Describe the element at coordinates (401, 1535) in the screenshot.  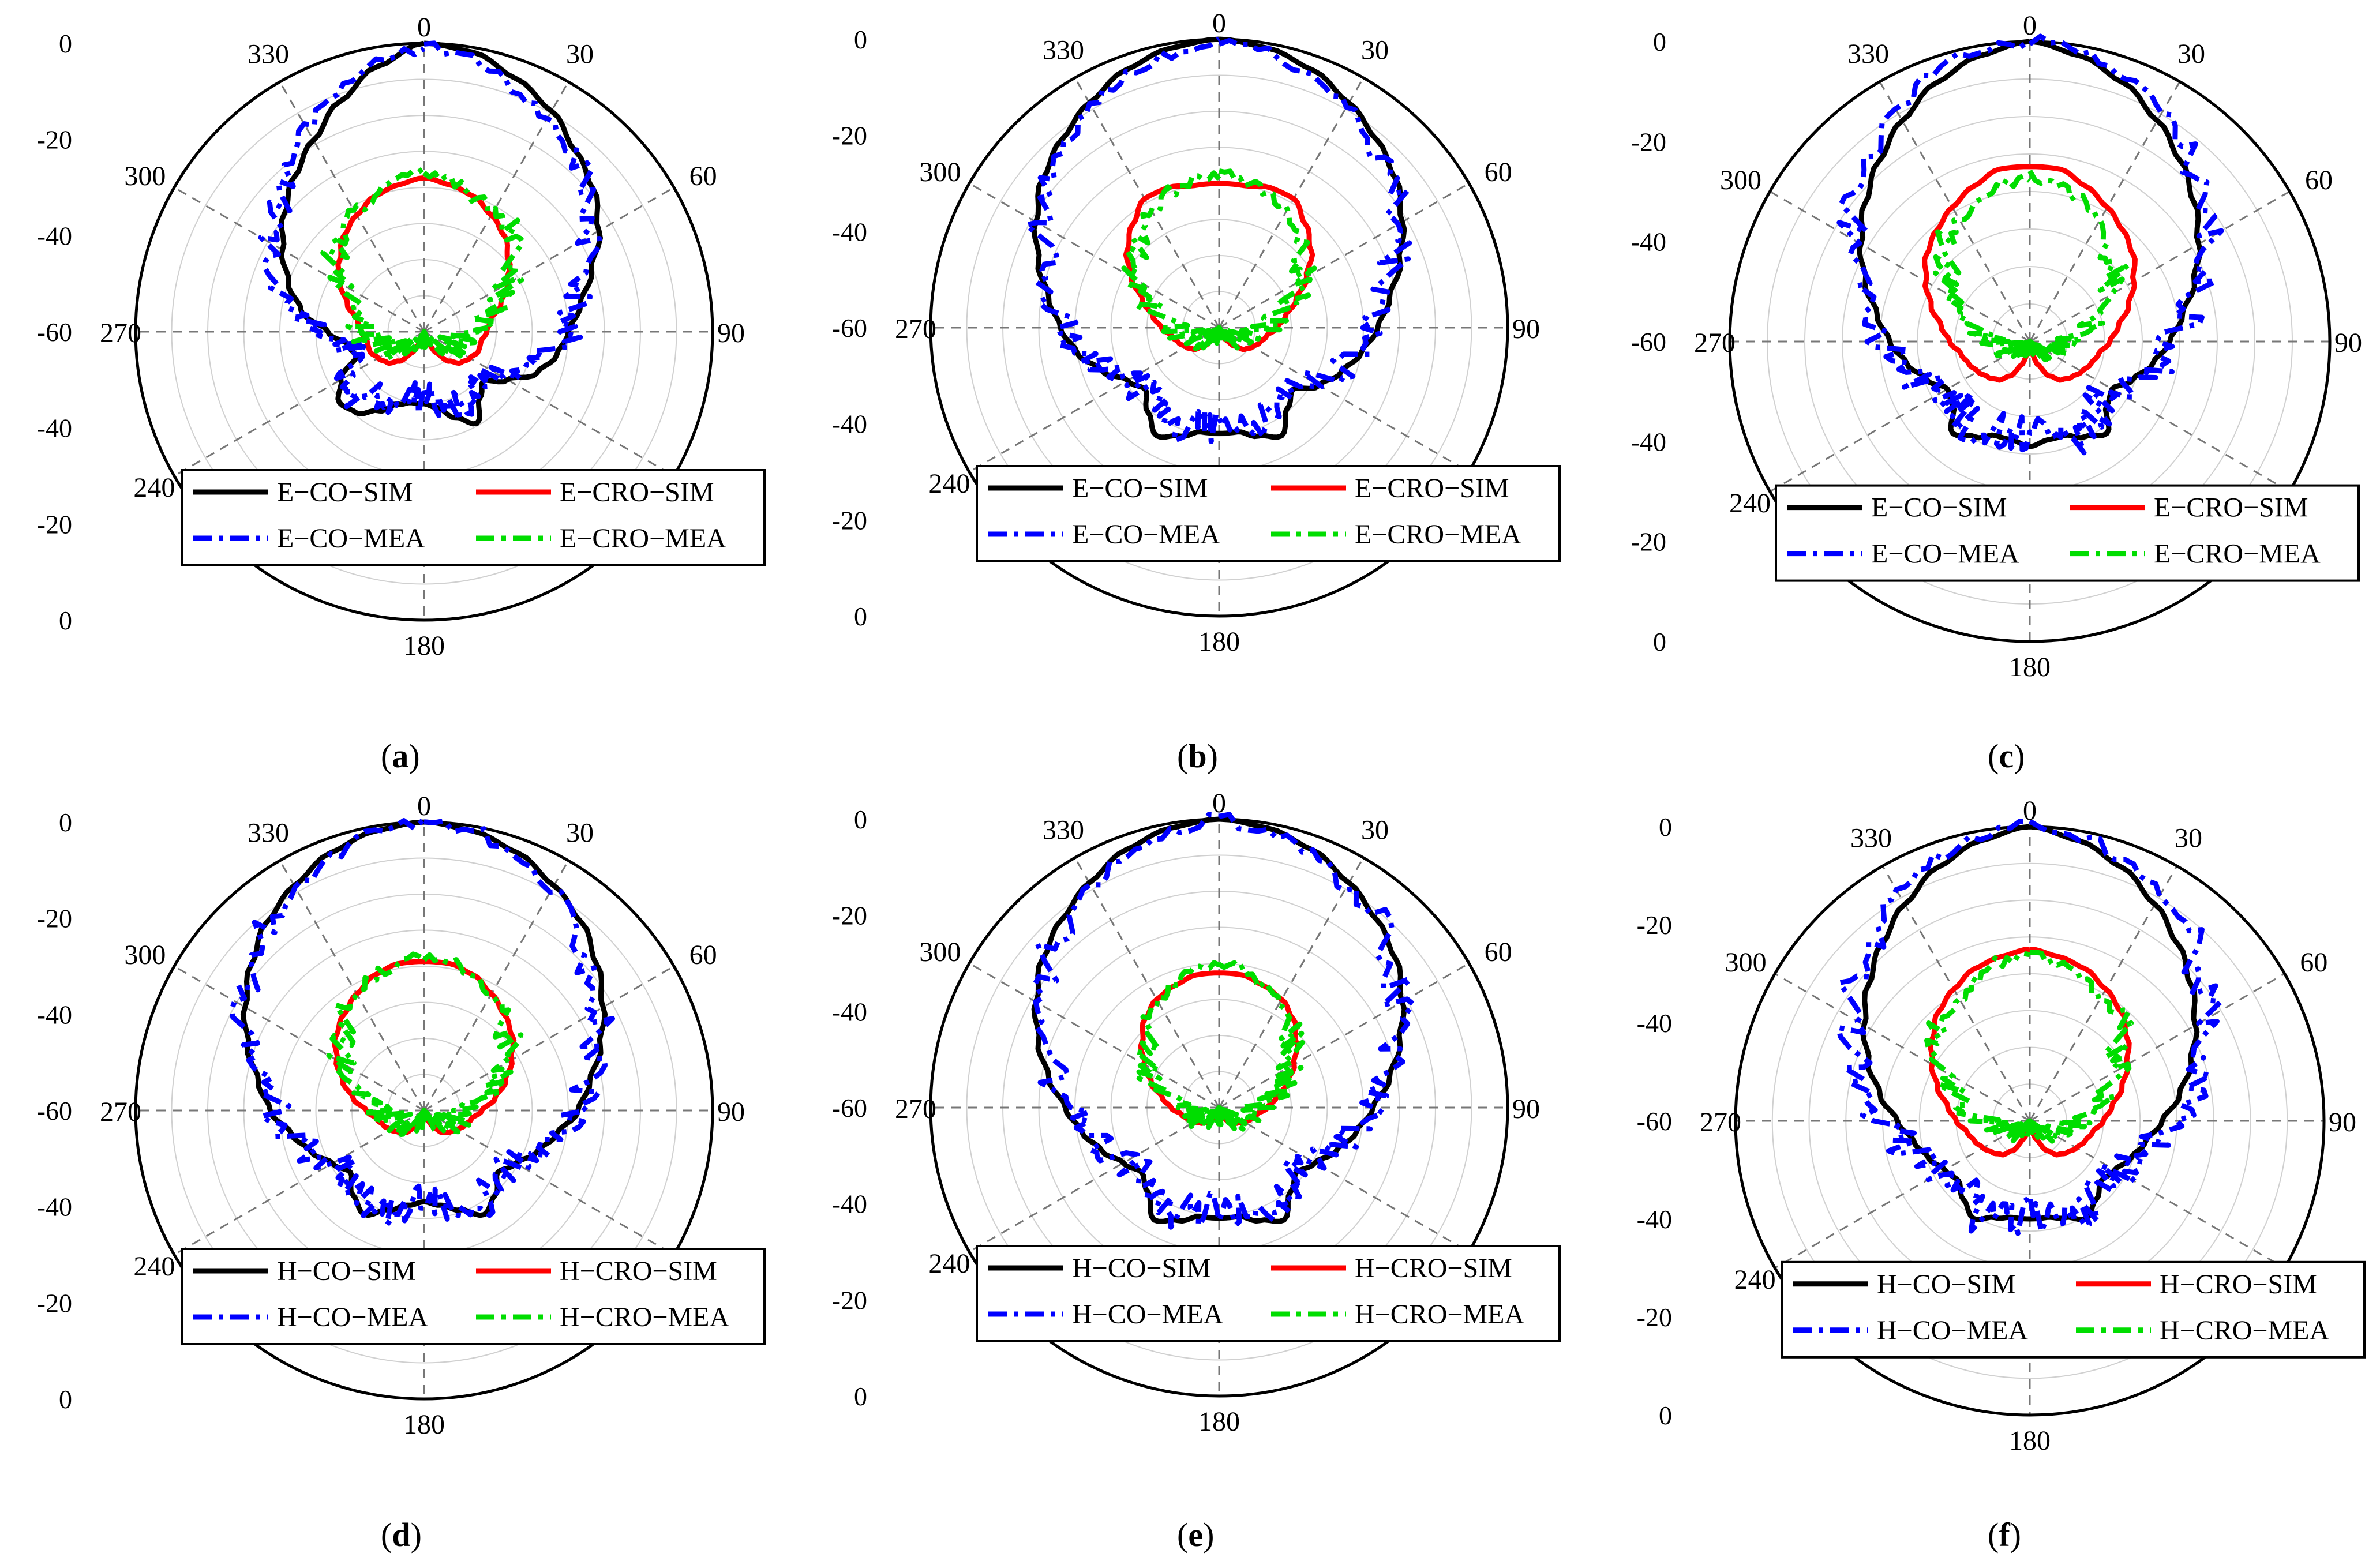
I see `caption-letter: d` at that location.